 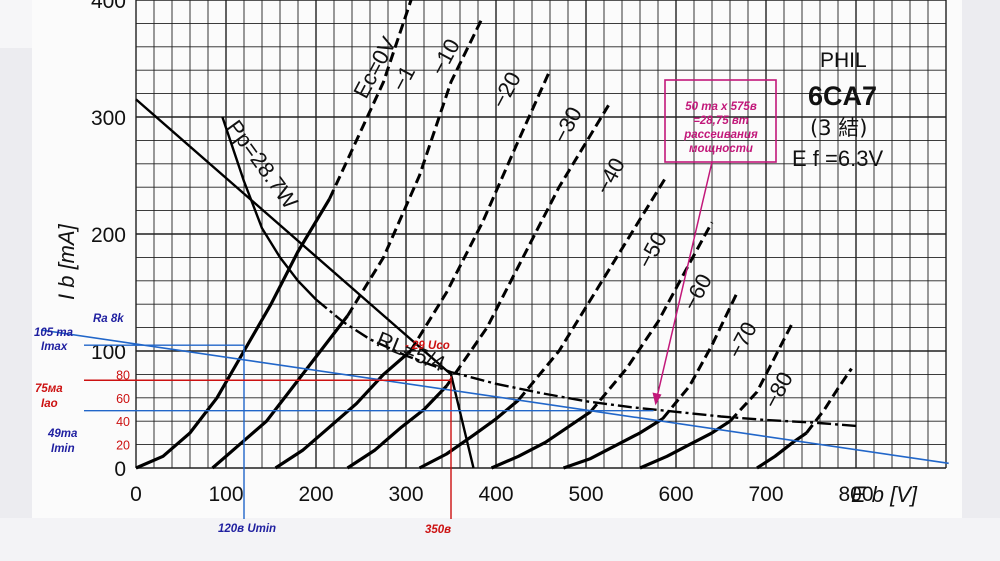 I want to click on left-margin-top, so click(x=16, y=24).